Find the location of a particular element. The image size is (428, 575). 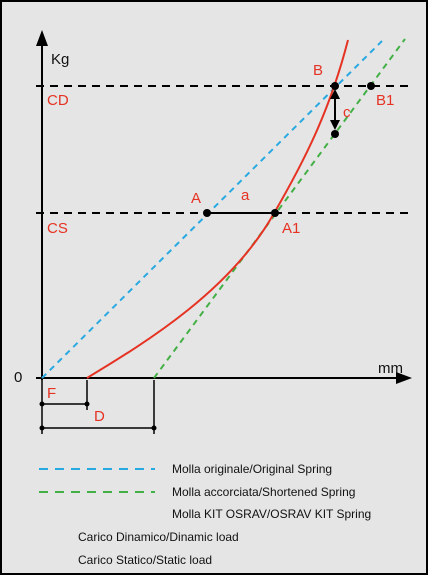

dynamic-level-label: CD is located at coordinates (58, 100).